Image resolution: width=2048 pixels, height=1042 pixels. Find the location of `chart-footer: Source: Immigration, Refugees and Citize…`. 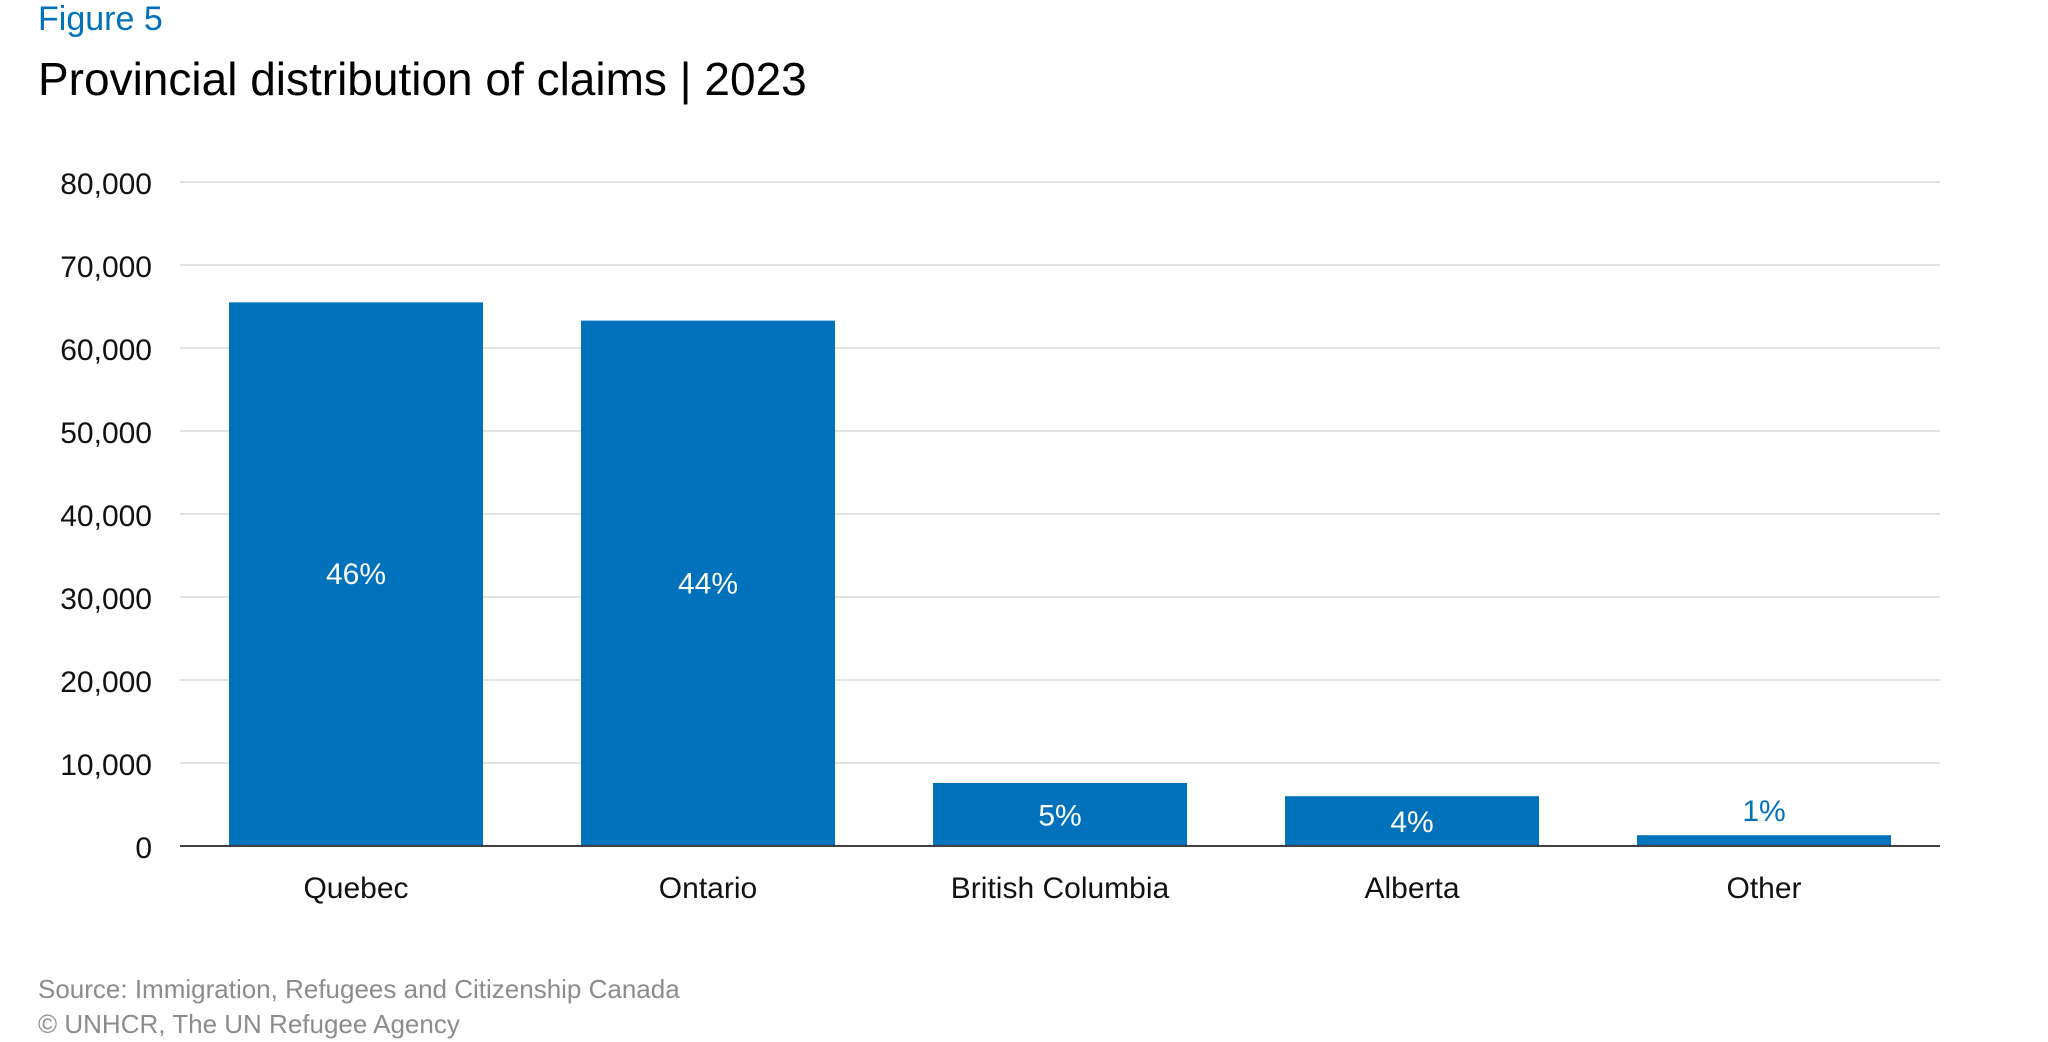

chart-footer: Source: Immigration, Refugees and Citize… is located at coordinates (359, 1007).